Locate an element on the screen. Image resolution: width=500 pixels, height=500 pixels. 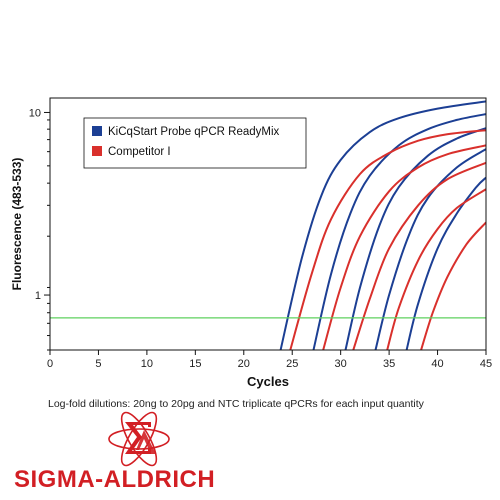
sigma-aldrich-wordmark: SIGMA-ALDRICH is located at coordinates (115, 479).